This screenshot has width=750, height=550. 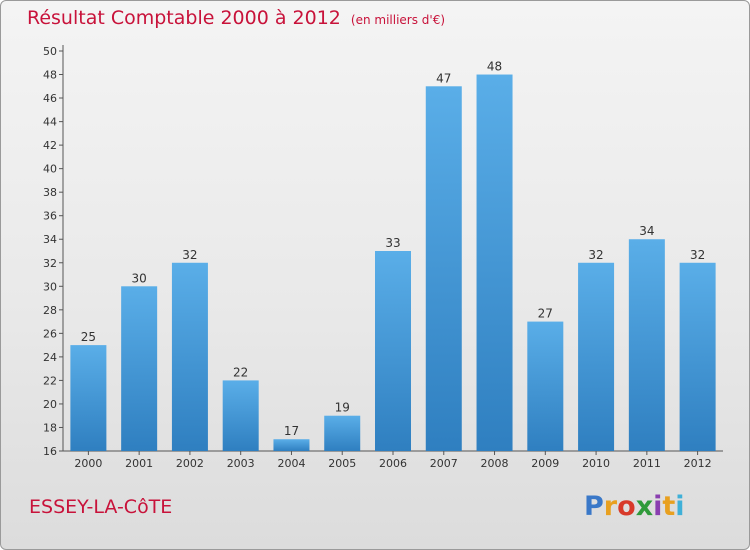 What do you see at coordinates (594, 506) in the screenshot?
I see `logo-letter: P` at bounding box center [594, 506].